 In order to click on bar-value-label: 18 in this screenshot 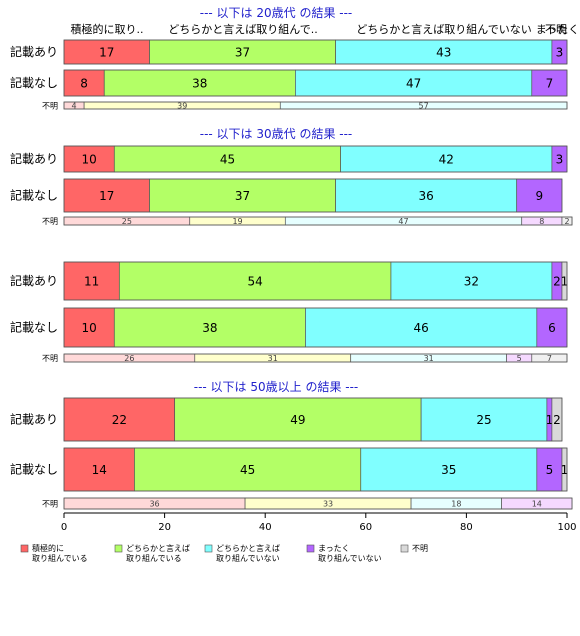, I will do `click(456, 504)`.